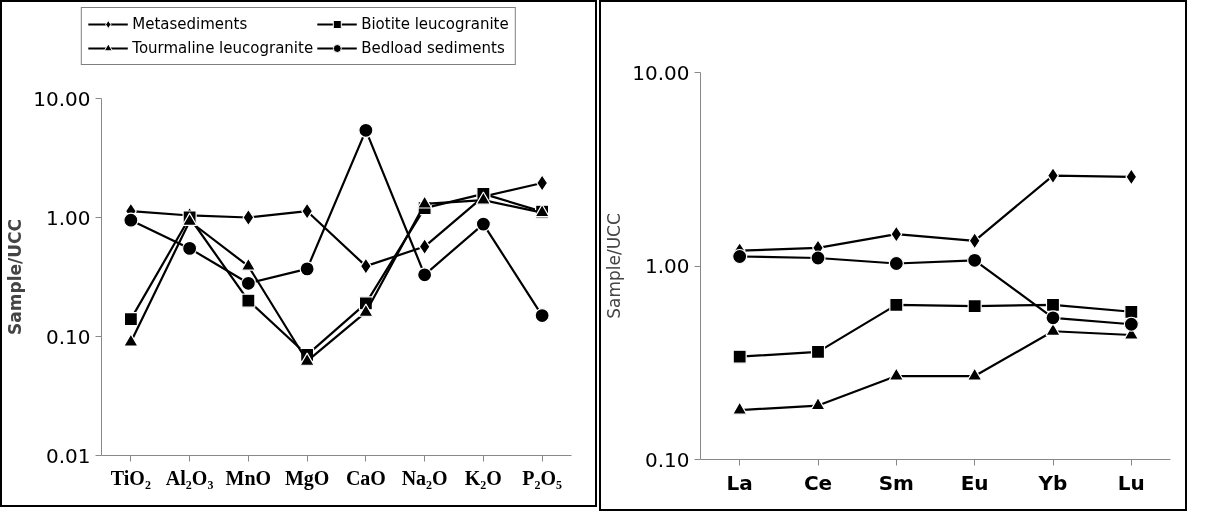 The height and width of the screenshot is (531, 1207). I want to click on x-tick-label: MgO, so click(307, 478).